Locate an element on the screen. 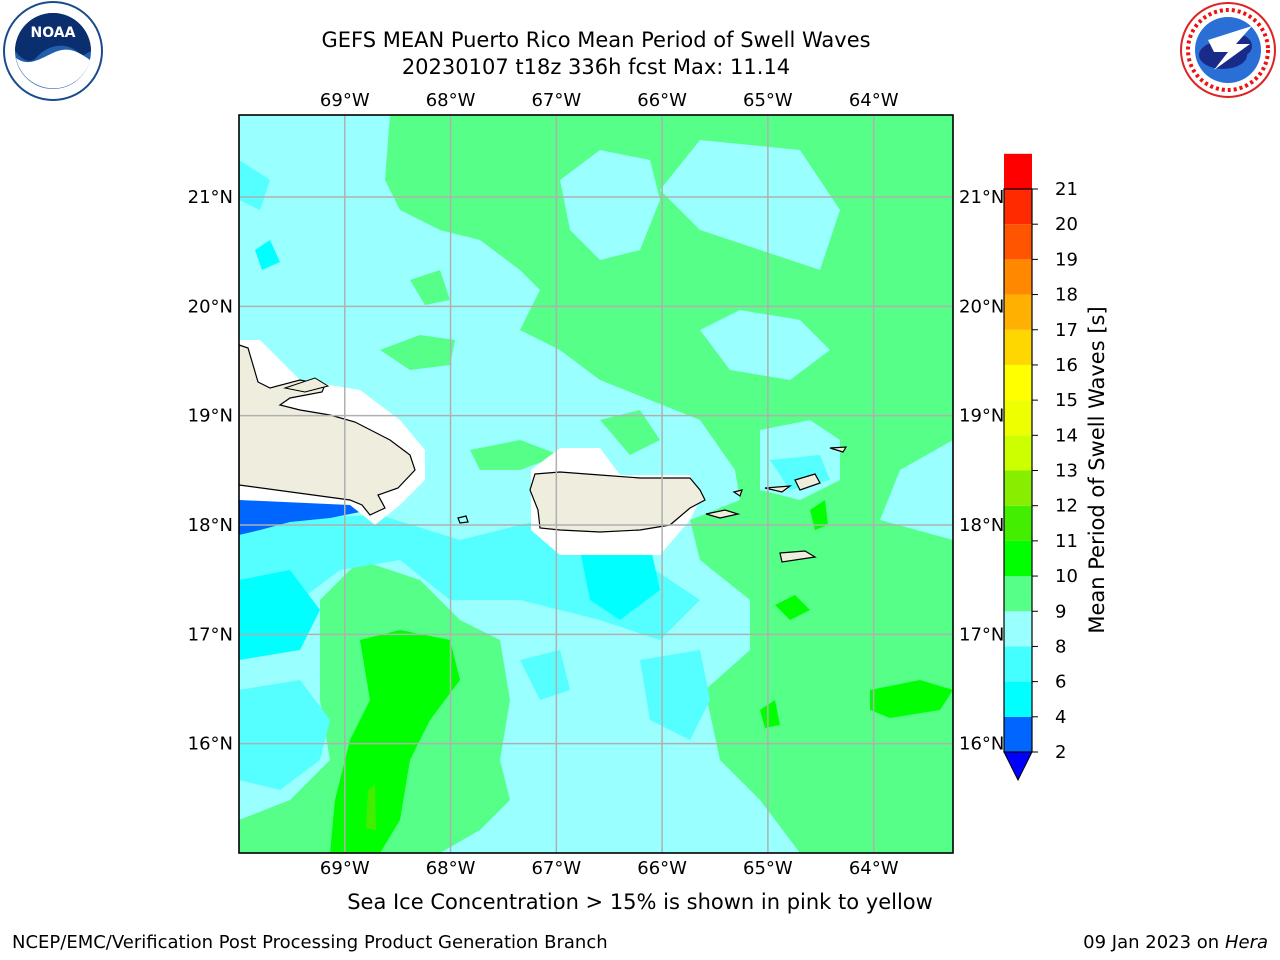  noaa-logo-text: NOAA is located at coordinates (53, 33).